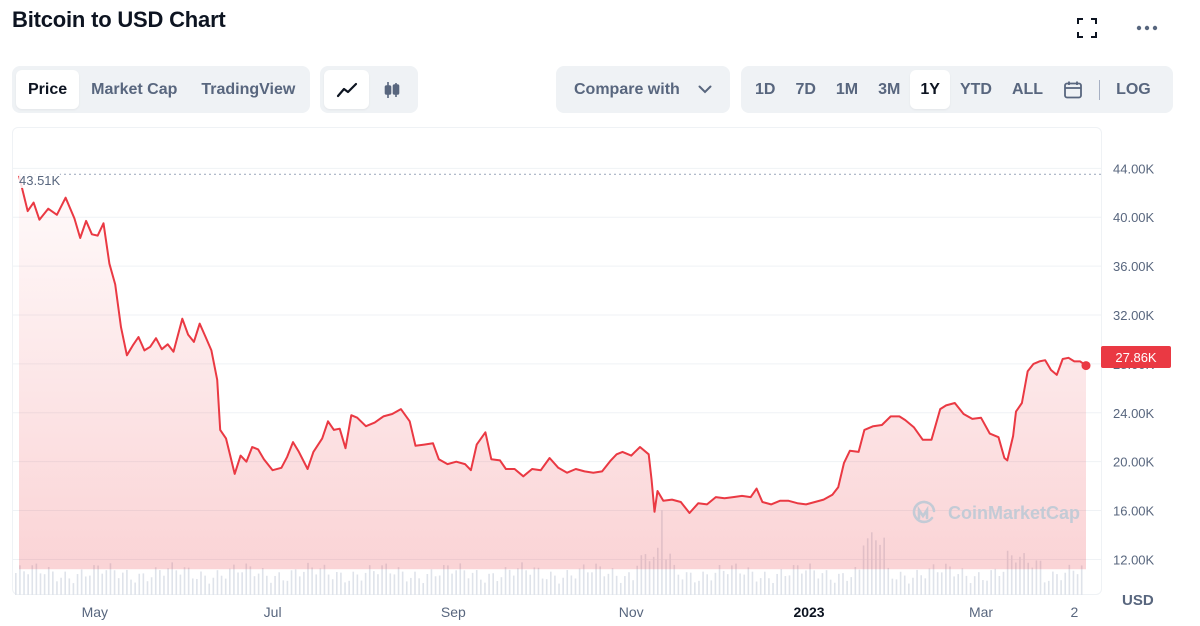  Describe the element at coordinates (995, 513) in the screenshot. I see `watermark: CoinMarketCap` at that location.